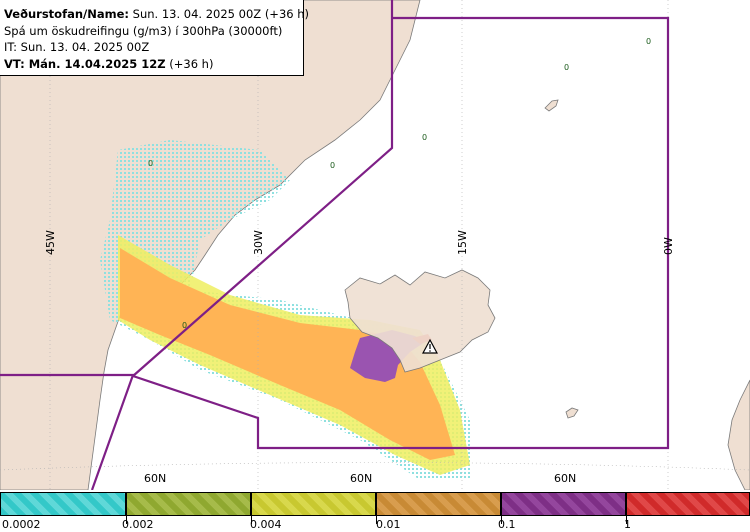 This screenshot has height=532, width=750. Describe the element at coordinates (138, 524) in the screenshot. I see `legend-tick-label: 0.002` at that location.